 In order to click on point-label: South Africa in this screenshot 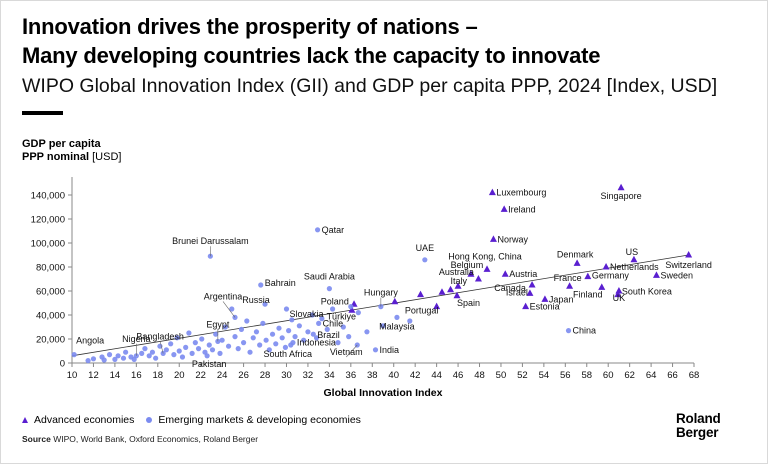, I will do `click(288, 354)`.